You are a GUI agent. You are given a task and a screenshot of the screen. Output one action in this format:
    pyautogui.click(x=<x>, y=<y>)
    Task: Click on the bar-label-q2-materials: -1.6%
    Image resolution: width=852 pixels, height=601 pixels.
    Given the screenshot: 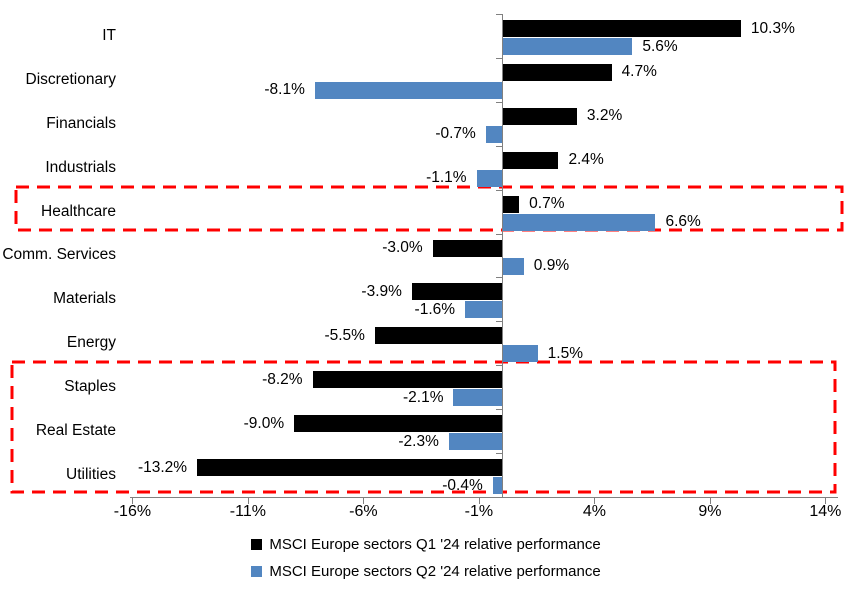 What is the action you would take?
    pyautogui.click(x=435, y=309)
    